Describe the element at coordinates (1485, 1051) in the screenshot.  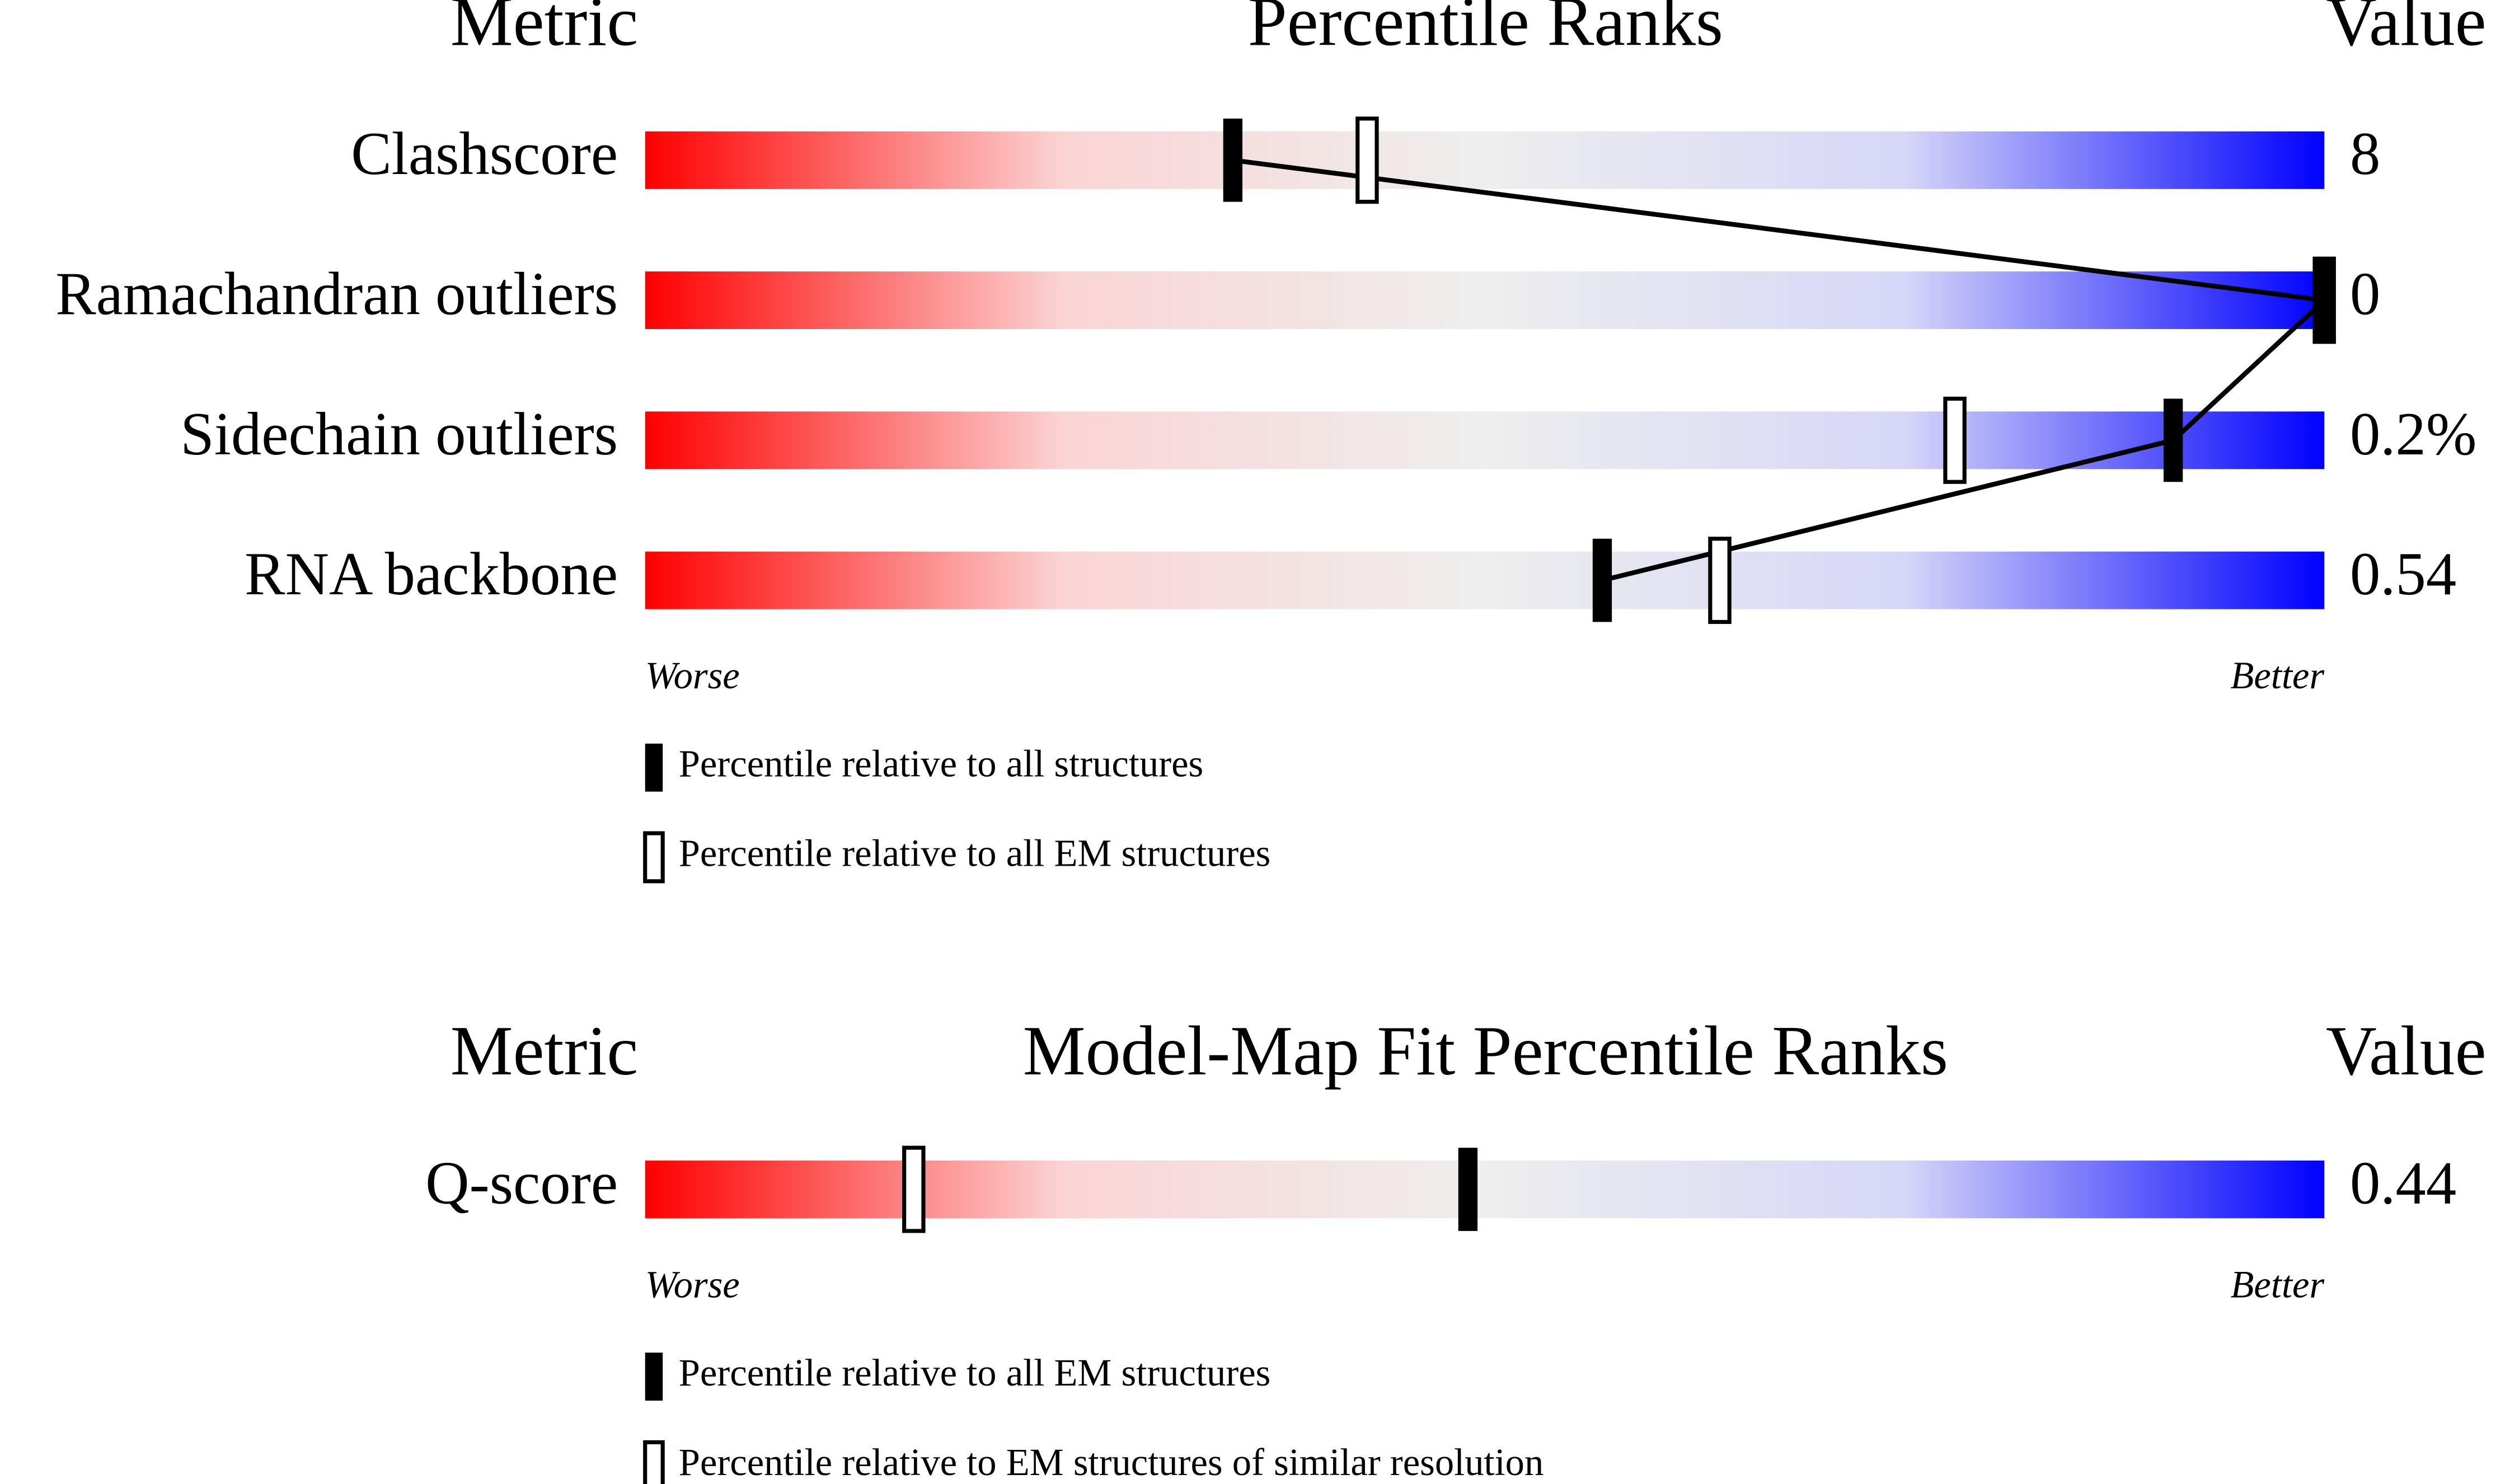
I see `chart-title: Model-Map Fit Percentile Ranks` at that location.